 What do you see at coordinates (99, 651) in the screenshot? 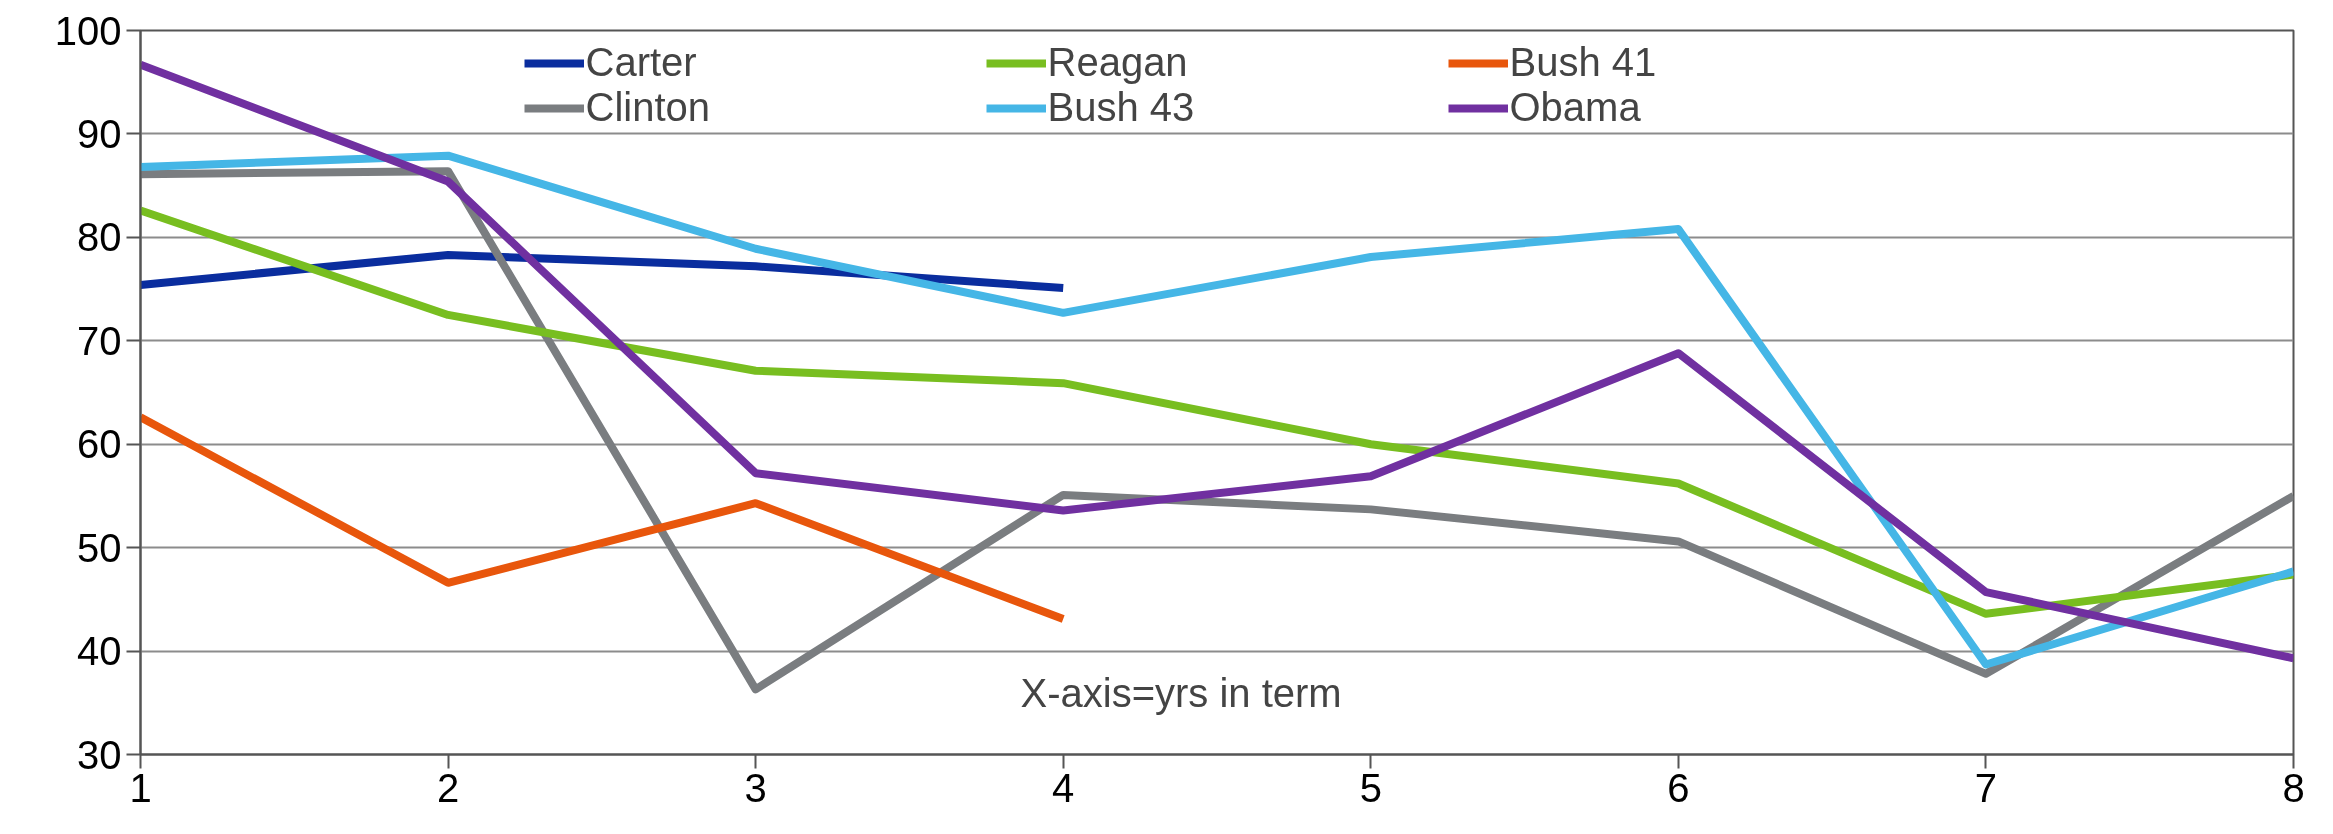
I see `y-tick-label: 40` at bounding box center [99, 651].